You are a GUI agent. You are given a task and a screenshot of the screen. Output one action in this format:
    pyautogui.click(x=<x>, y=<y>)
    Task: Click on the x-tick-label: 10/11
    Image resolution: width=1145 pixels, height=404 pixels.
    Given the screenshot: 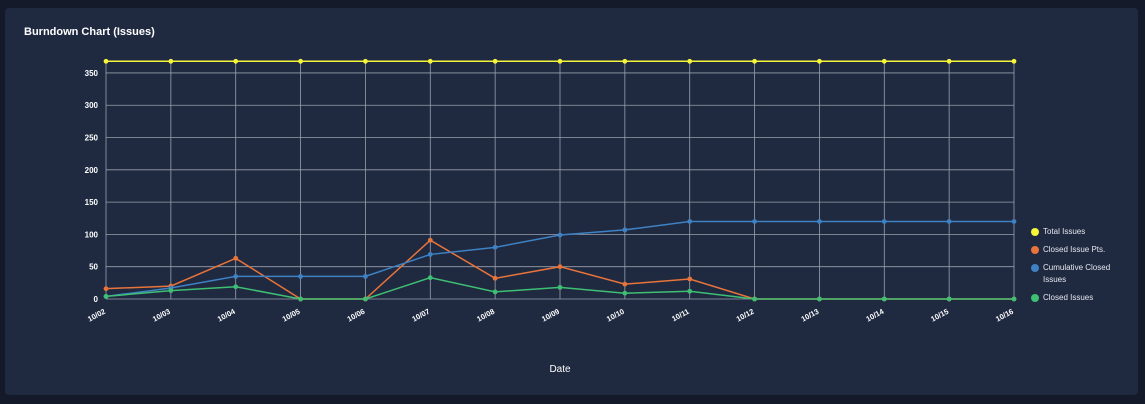 What is the action you would take?
    pyautogui.click(x=680, y=315)
    